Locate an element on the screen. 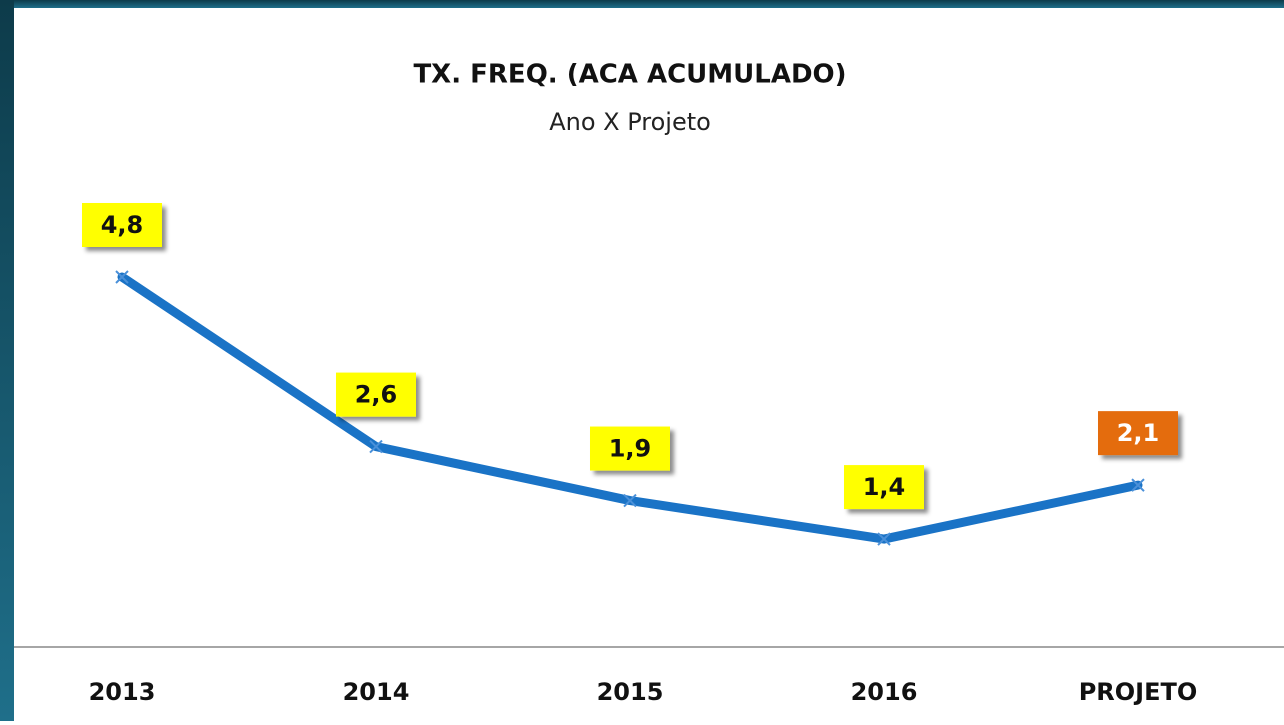 Image resolution: width=1284 pixels, height=725 pixels. x-tick-label: 2016 is located at coordinates (884, 692).